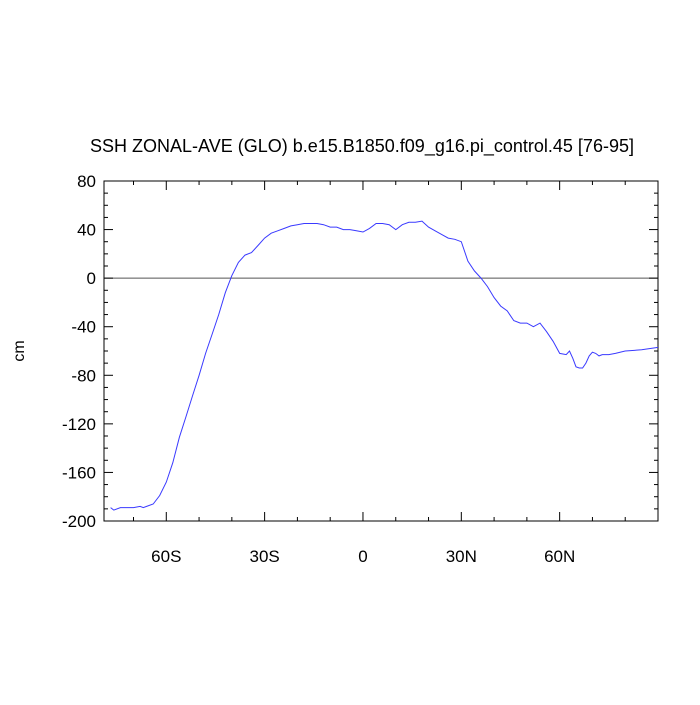  I want to click on y-tick-label: 40, so click(86, 230).